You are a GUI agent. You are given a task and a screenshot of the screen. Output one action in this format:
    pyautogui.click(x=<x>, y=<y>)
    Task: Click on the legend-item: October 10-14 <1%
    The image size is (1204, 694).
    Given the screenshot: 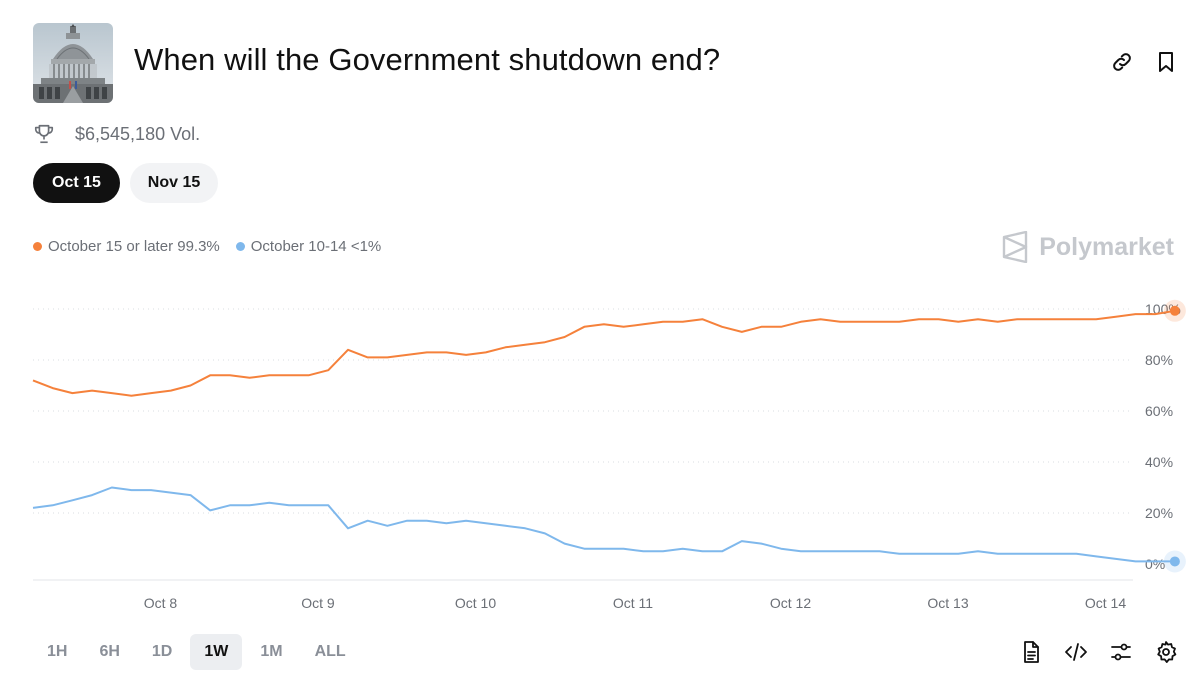 What is the action you would take?
    pyautogui.click(x=308, y=246)
    